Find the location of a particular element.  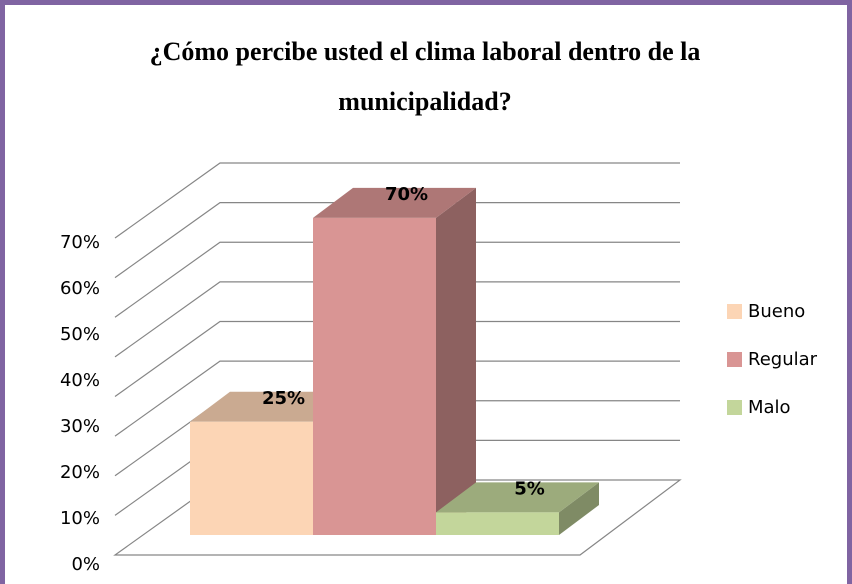

y-tick-label: 10% is located at coordinates (80, 518).